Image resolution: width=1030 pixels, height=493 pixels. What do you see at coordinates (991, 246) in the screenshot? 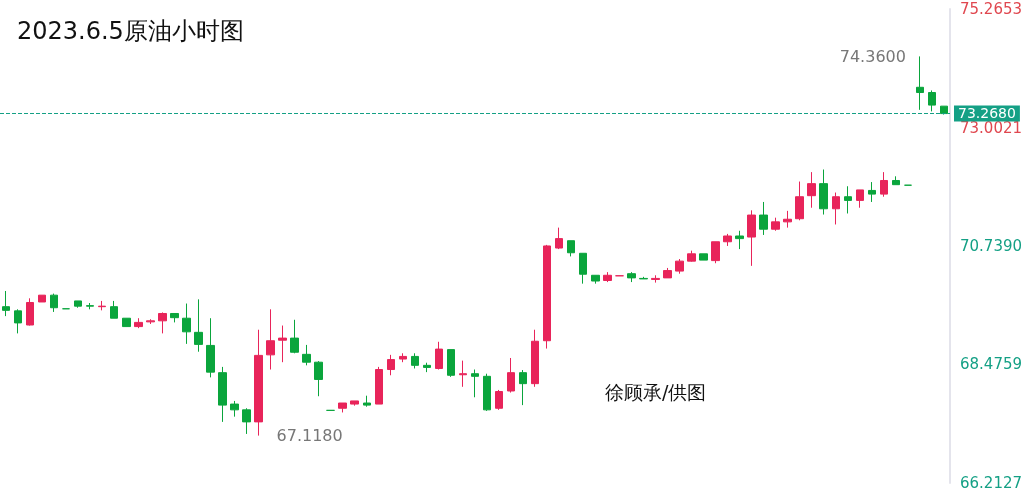
I see `y-tick-label: 70.7390` at bounding box center [991, 246].